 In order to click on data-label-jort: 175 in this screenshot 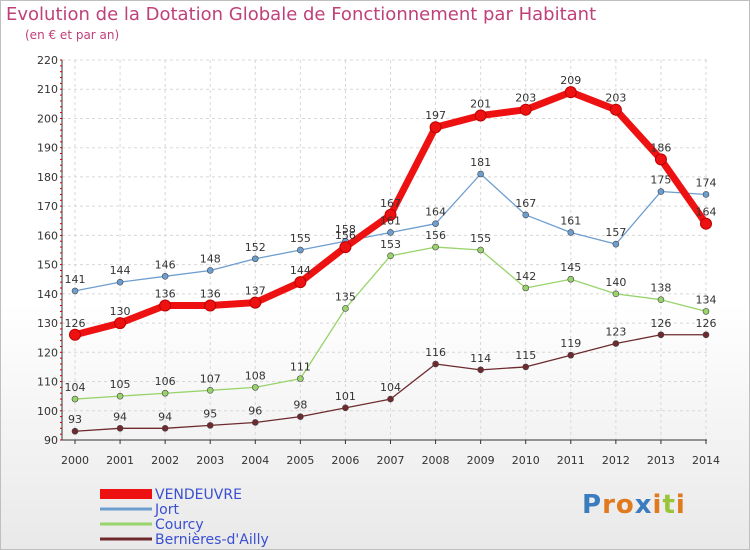, I will do `click(660, 180)`.